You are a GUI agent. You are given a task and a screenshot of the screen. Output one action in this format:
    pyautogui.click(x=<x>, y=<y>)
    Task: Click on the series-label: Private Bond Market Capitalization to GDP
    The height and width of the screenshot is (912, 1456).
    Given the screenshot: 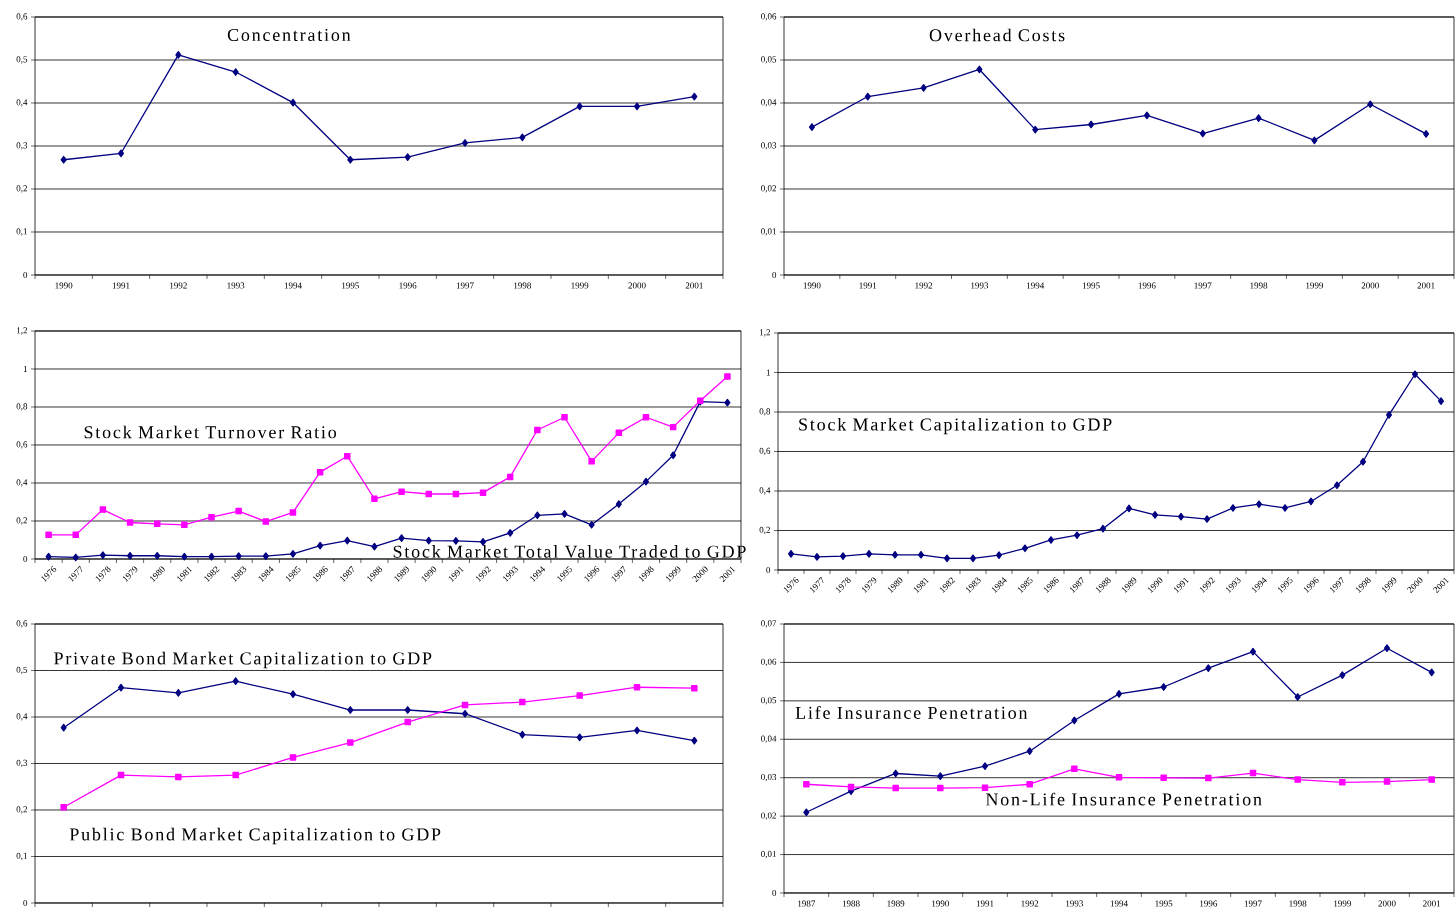 What is the action you would take?
    pyautogui.click(x=243, y=660)
    